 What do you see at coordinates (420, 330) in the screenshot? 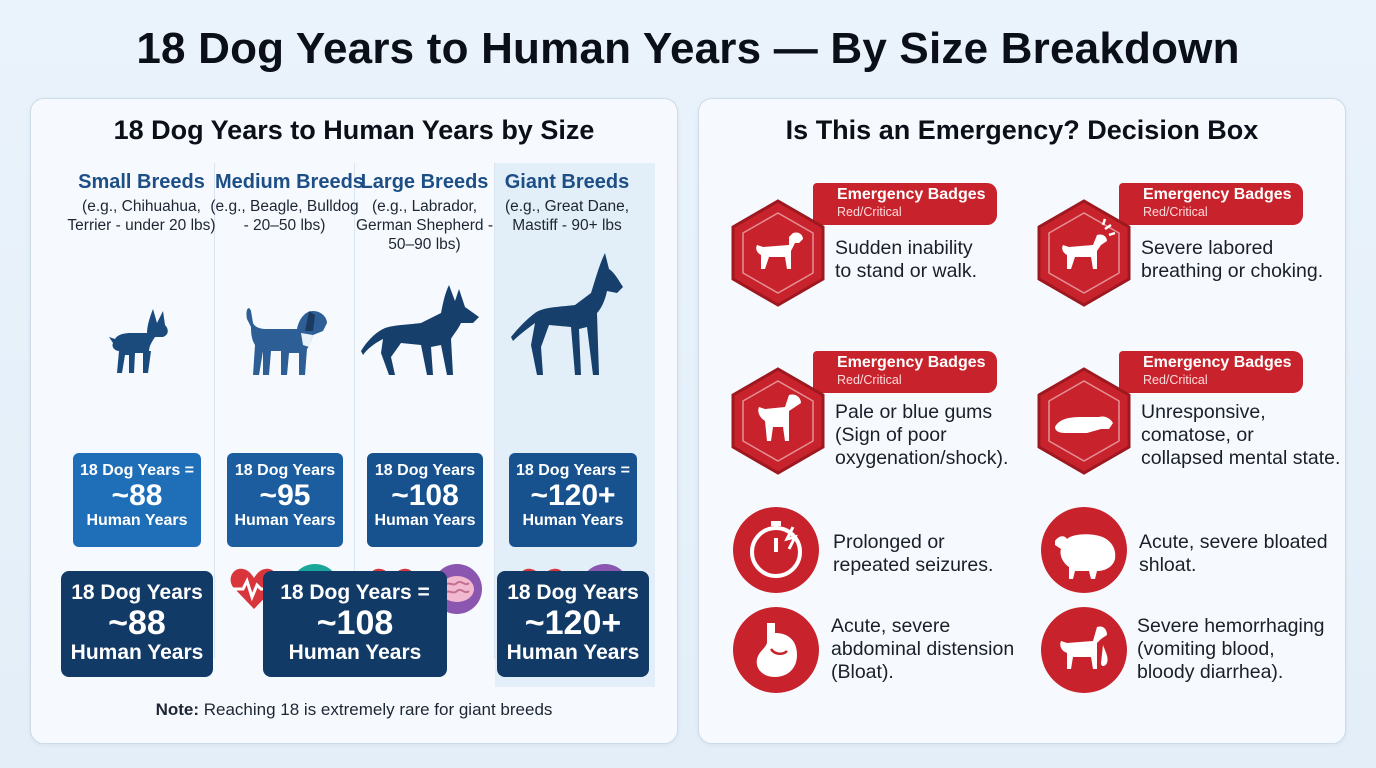
I see `german-shepherd-icon` at bounding box center [420, 330].